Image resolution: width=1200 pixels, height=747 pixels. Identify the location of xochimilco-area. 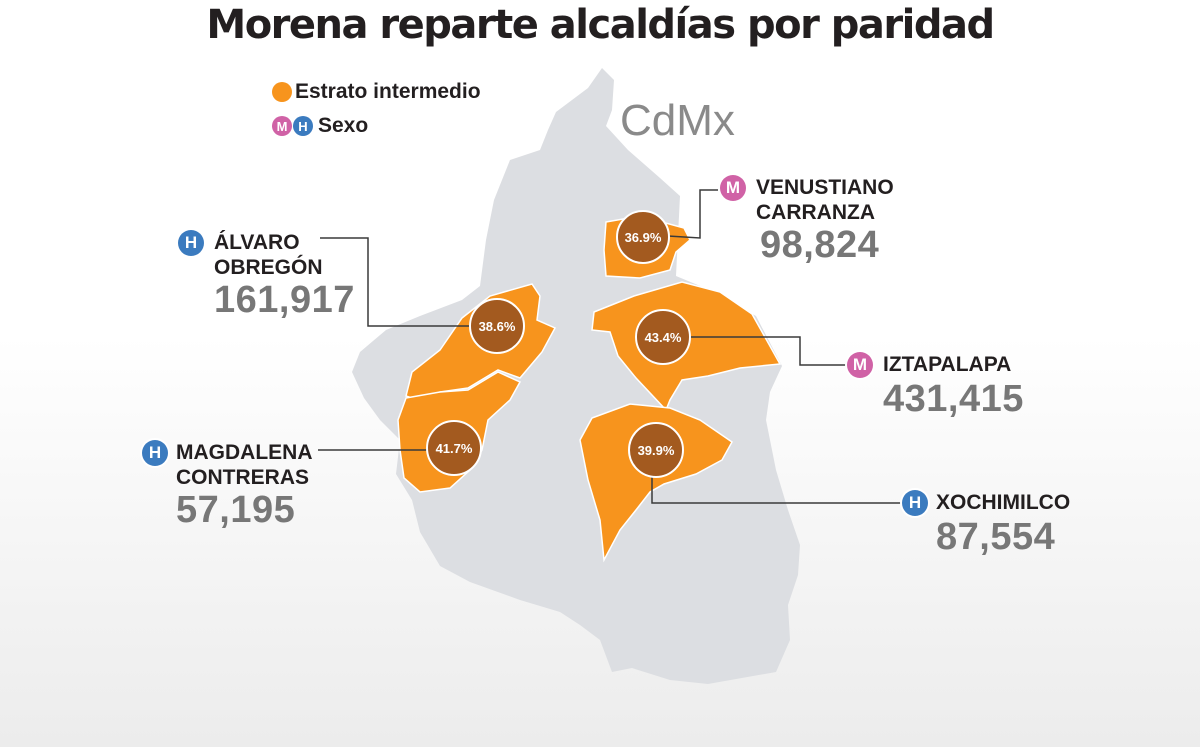
(656, 483).